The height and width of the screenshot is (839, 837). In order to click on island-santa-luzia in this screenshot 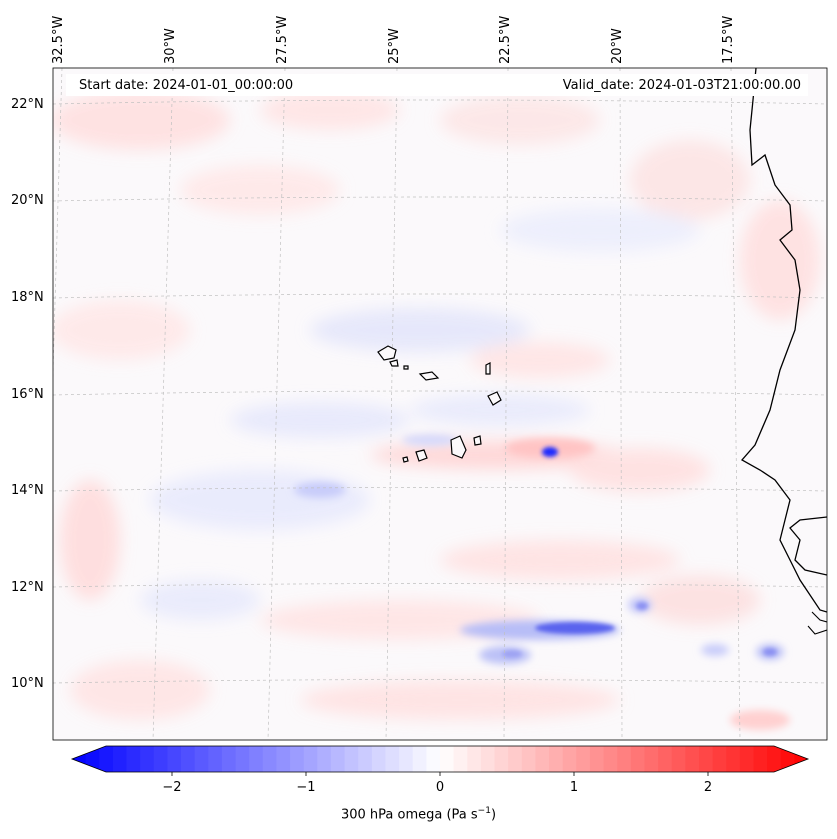, I will do `click(406, 367)`.